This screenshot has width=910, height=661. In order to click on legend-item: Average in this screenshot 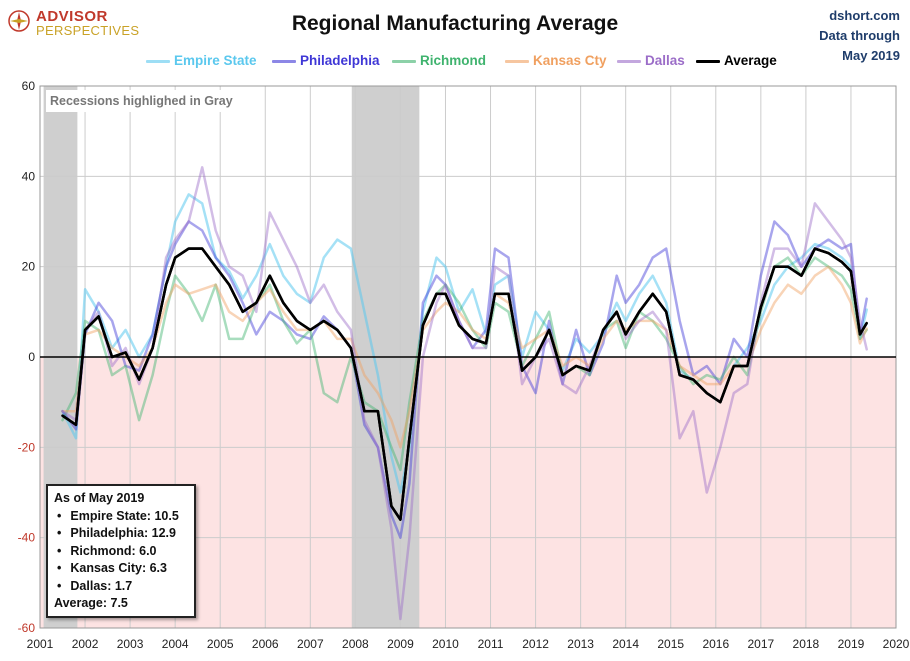, I will do `click(736, 62)`.